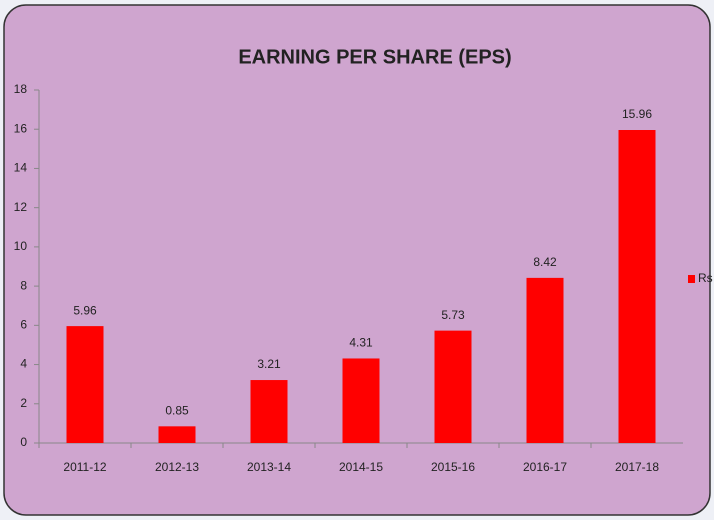  What do you see at coordinates (21, 207) in the screenshot?
I see `y-tick-label: 12` at bounding box center [21, 207].